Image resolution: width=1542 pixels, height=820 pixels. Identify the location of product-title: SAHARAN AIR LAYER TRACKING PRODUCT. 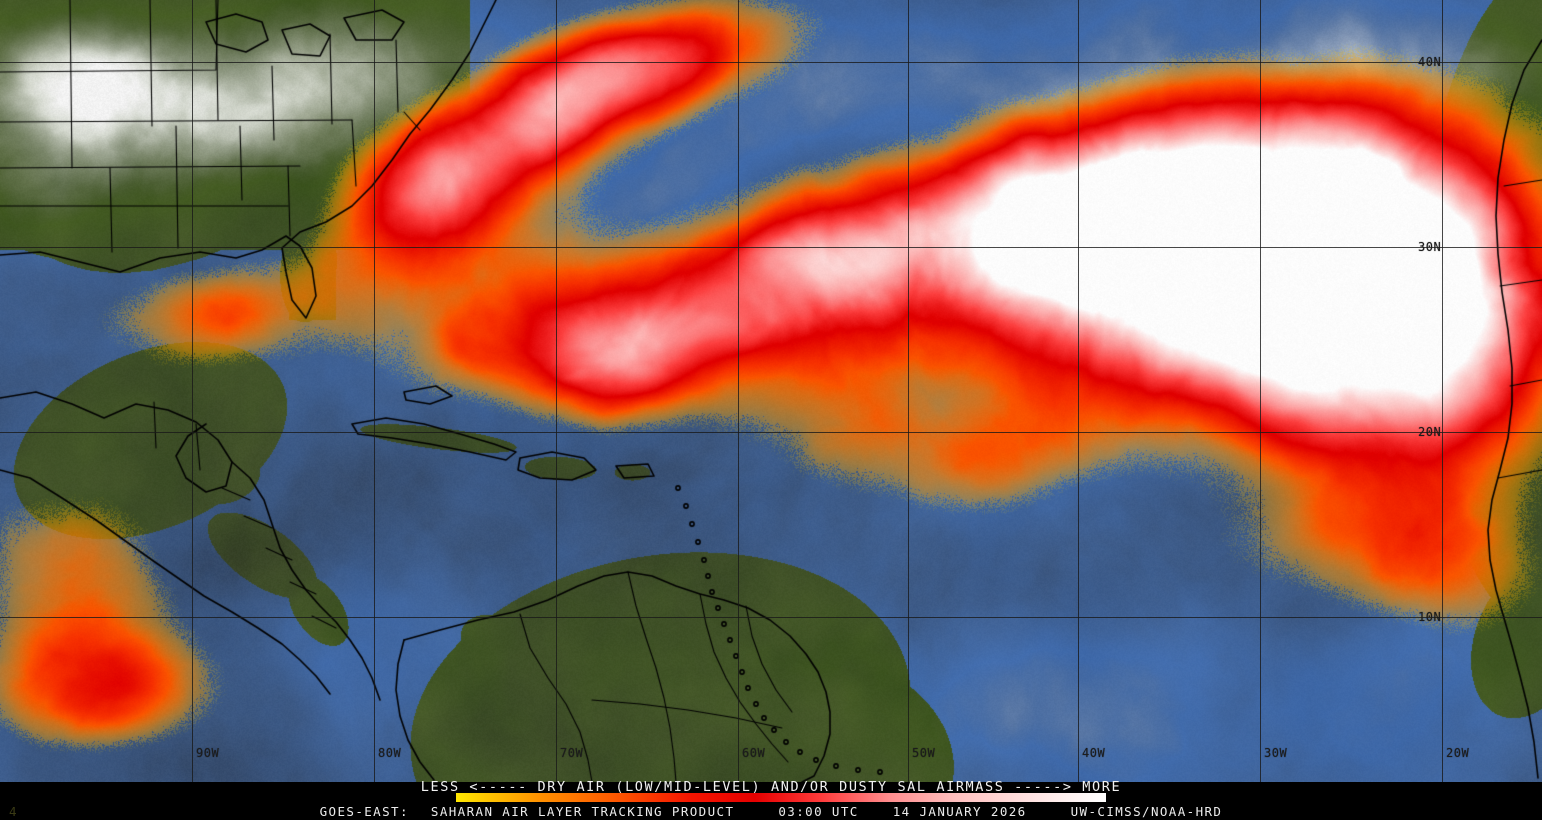
(582, 811).